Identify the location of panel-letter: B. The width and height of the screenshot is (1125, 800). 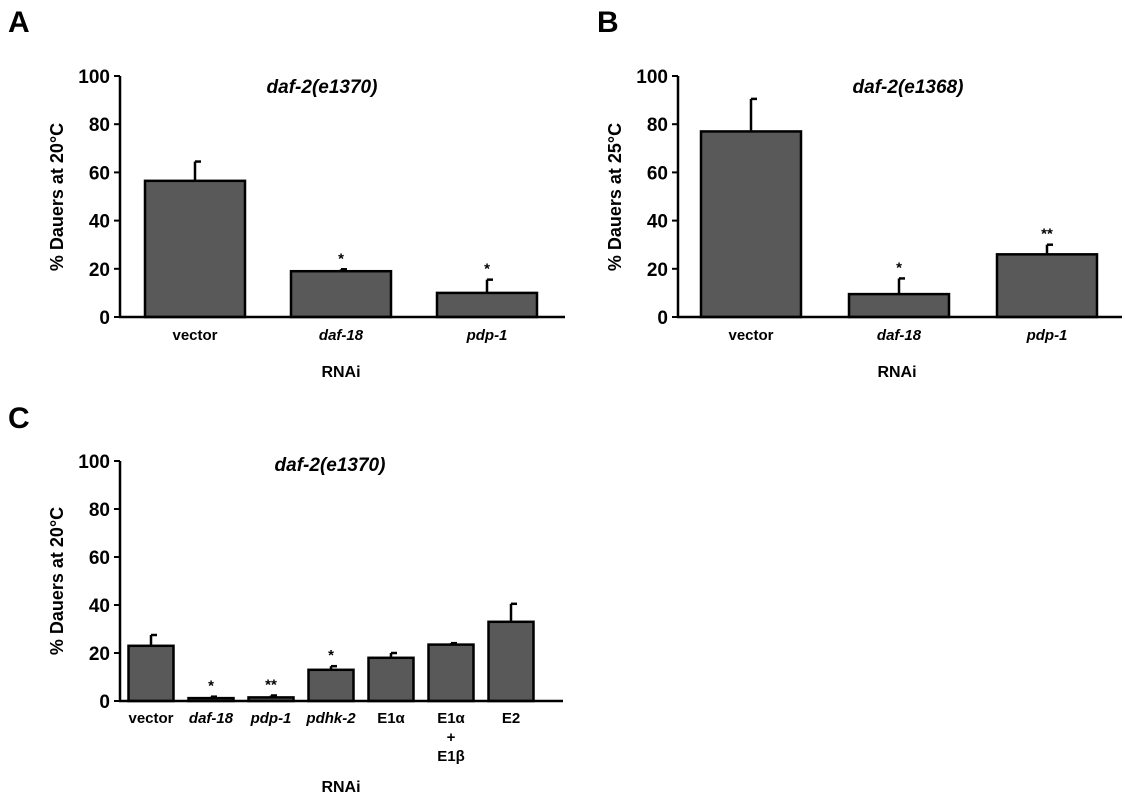
(608, 22).